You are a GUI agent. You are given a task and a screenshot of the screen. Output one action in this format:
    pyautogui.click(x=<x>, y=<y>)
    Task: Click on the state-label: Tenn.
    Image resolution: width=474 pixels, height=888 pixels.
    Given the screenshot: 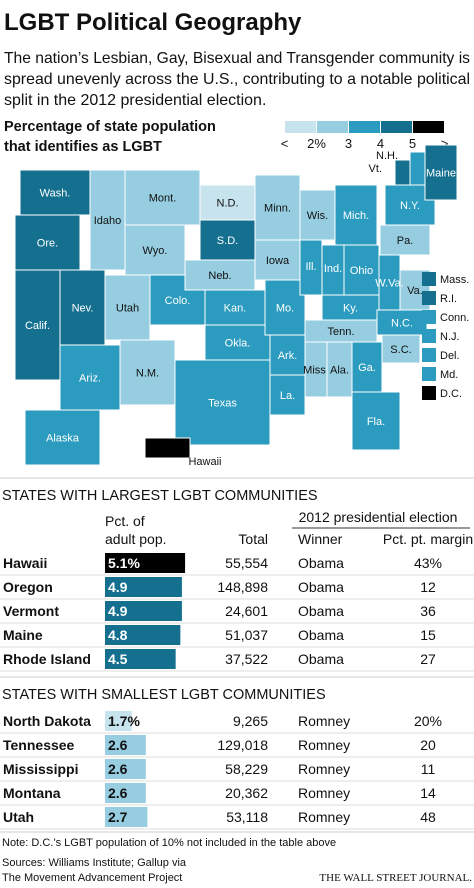 What is the action you would take?
    pyautogui.click(x=341, y=332)
    